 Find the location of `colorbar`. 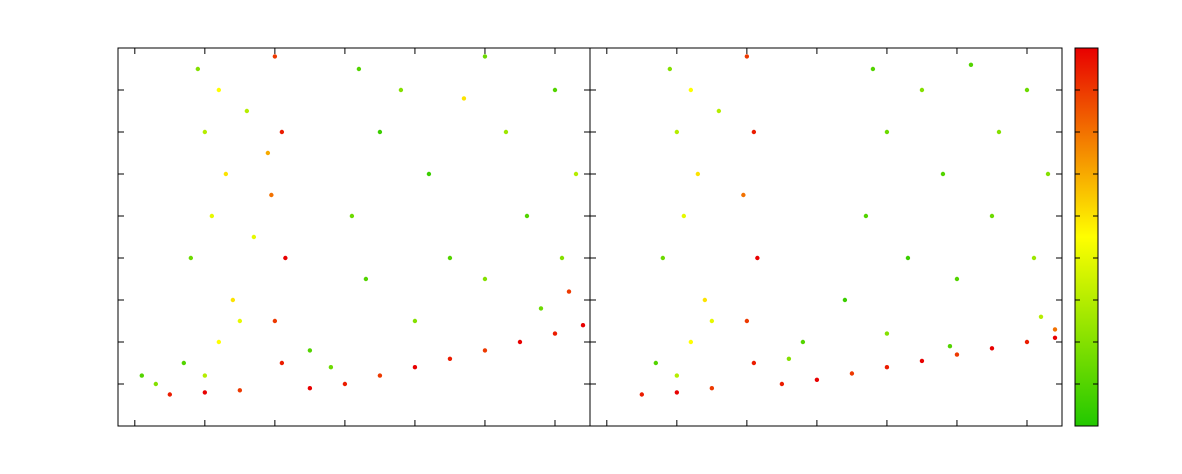

colorbar is located at coordinates (1086, 237).